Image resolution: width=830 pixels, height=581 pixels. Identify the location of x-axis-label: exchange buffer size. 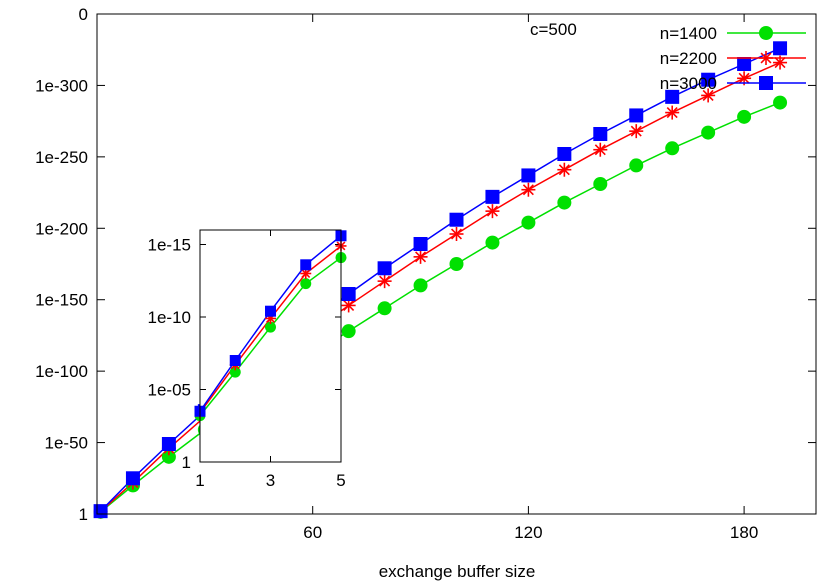
(457, 571).